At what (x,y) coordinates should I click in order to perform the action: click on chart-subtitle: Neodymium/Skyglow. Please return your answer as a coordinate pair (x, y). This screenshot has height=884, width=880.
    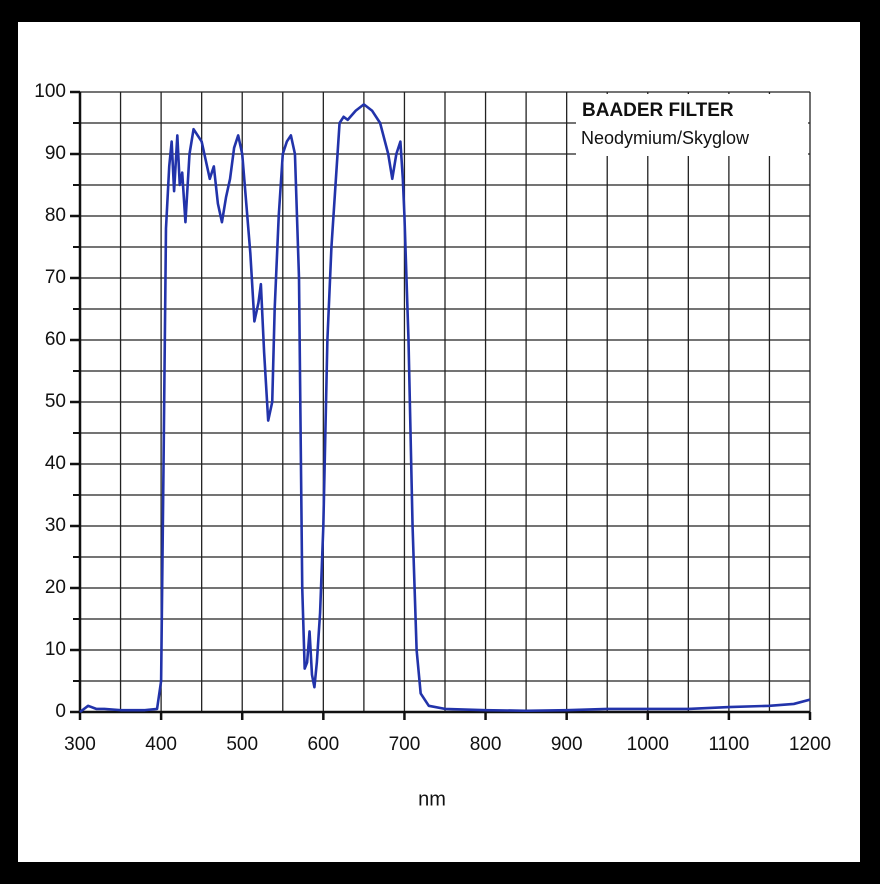
    Looking at the image, I should click on (665, 138).